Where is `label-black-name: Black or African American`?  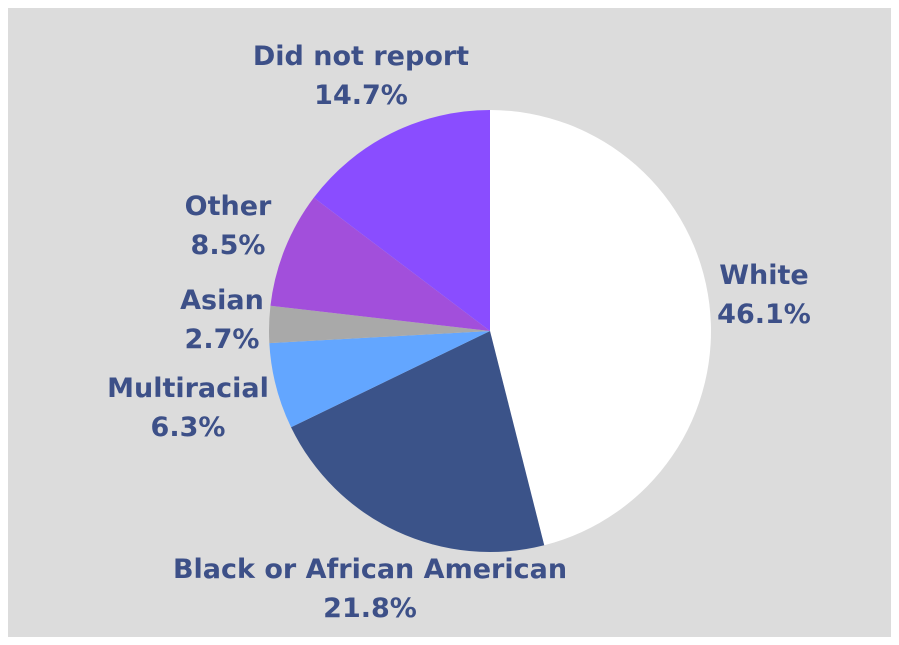 label-black-name: Black or African American is located at coordinates (370, 569).